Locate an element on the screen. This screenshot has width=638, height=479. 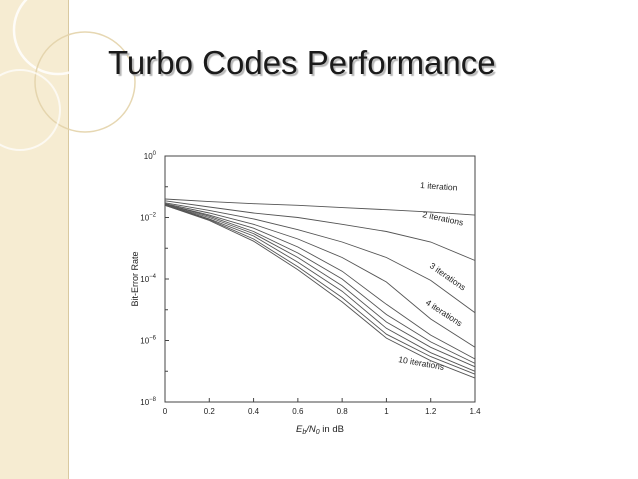
x-label-rest: in dB is located at coordinates (332, 429).